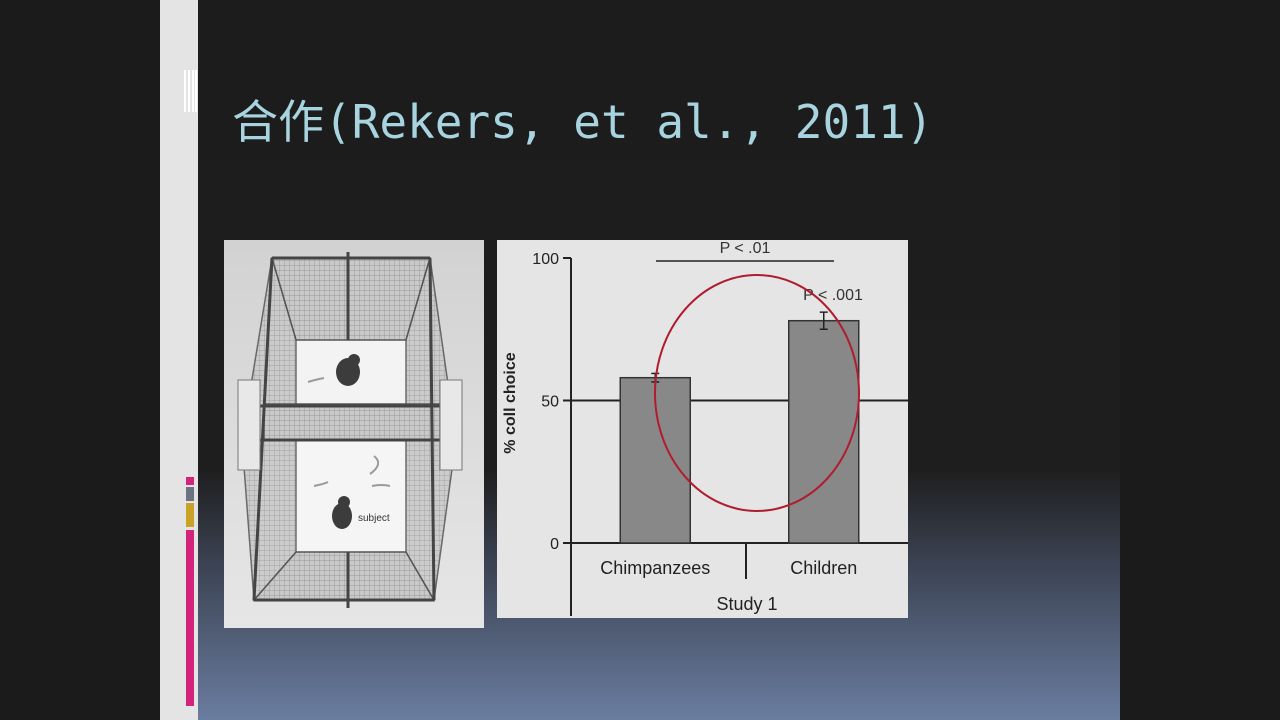  I want to click on subject-label: subject, so click(374, 518).